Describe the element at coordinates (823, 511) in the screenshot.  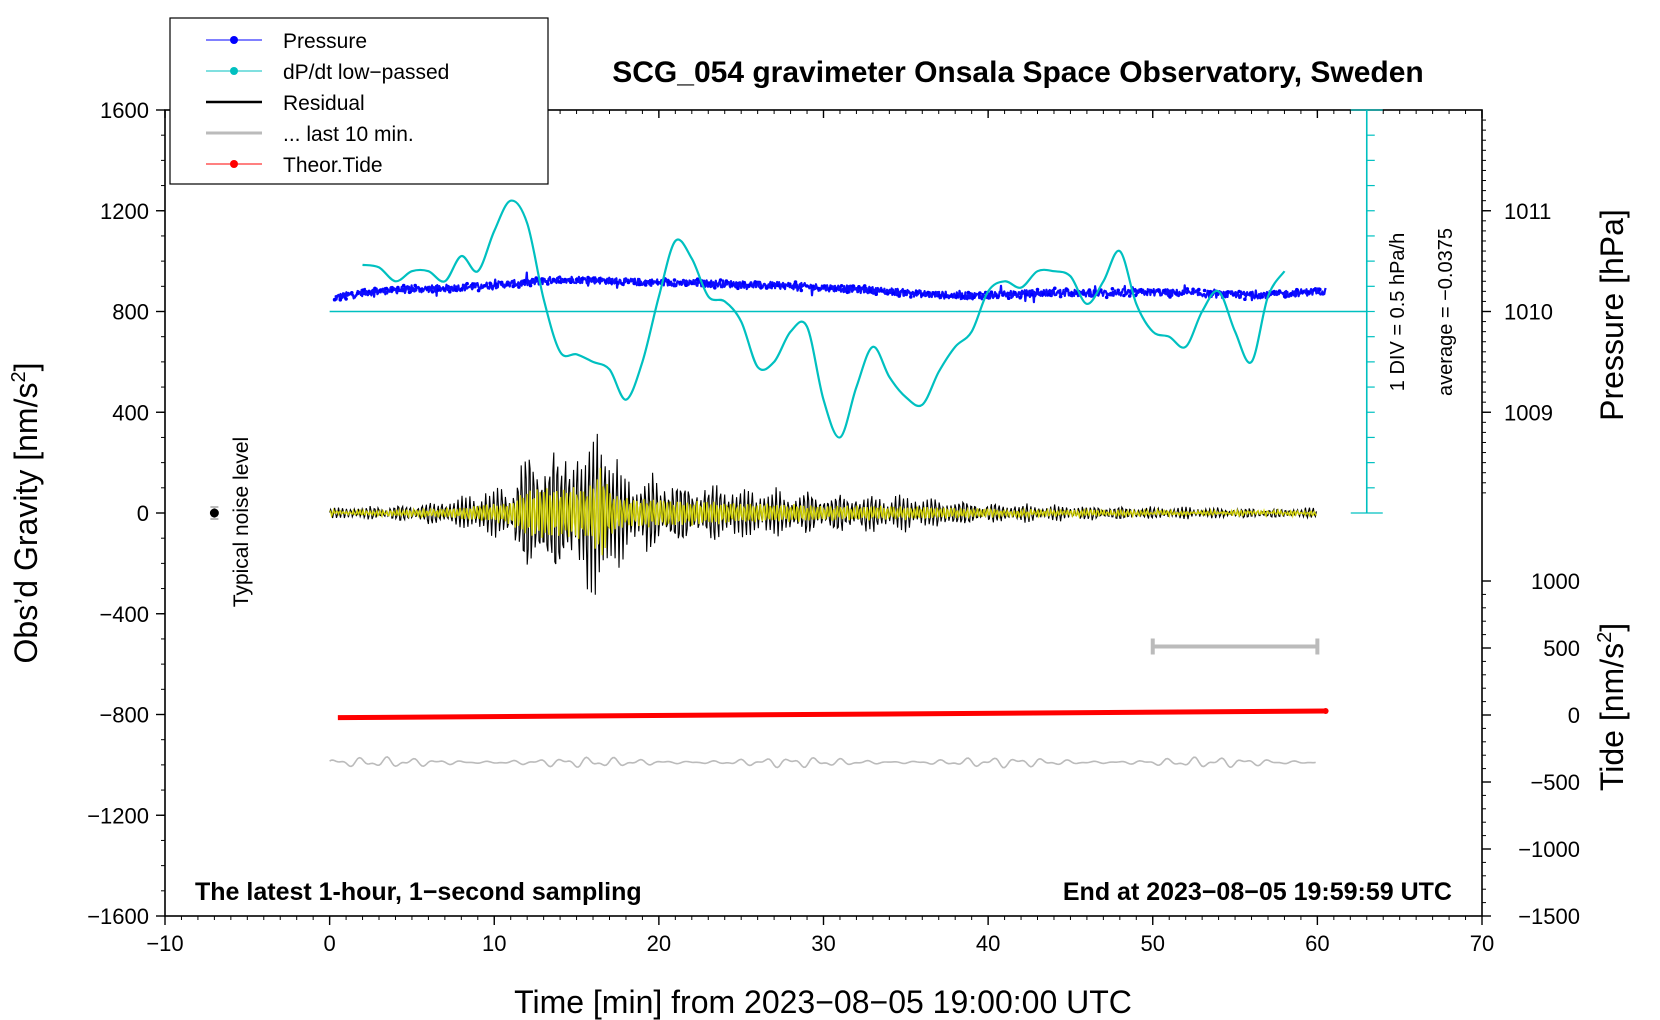
I see `series-residual-filtered` at that location.